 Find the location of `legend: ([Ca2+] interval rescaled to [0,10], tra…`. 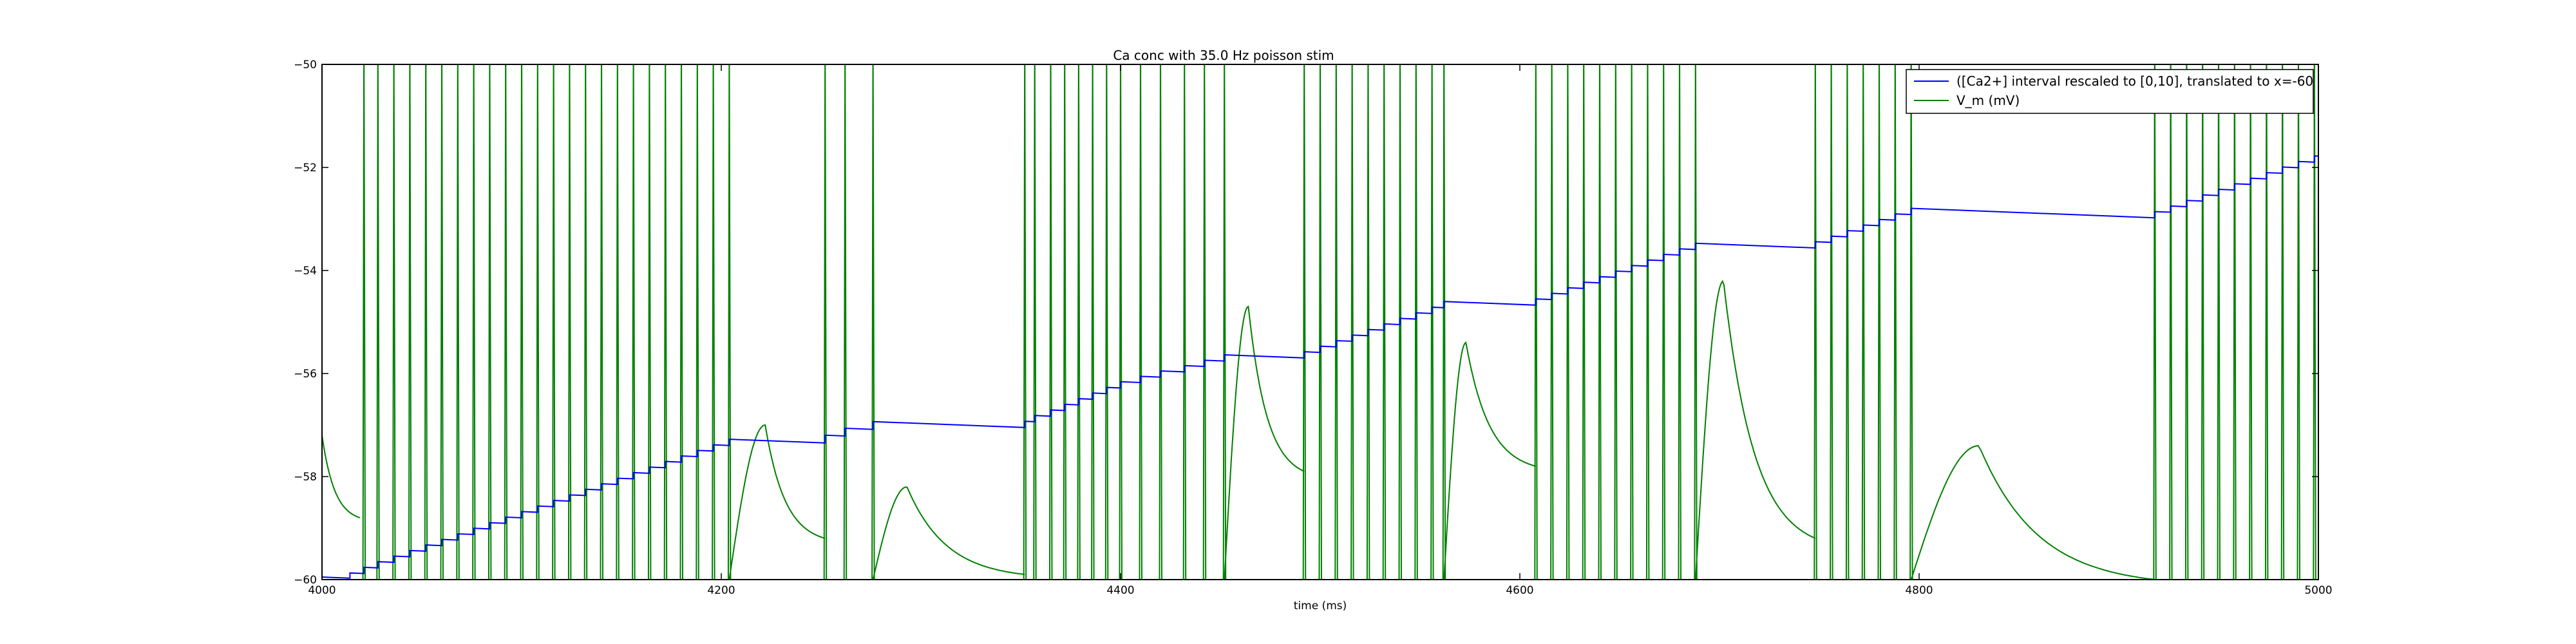

legend: ([Ca2+] interval rescaled to [0,10], tra… is located at coordinates (2110, 92).